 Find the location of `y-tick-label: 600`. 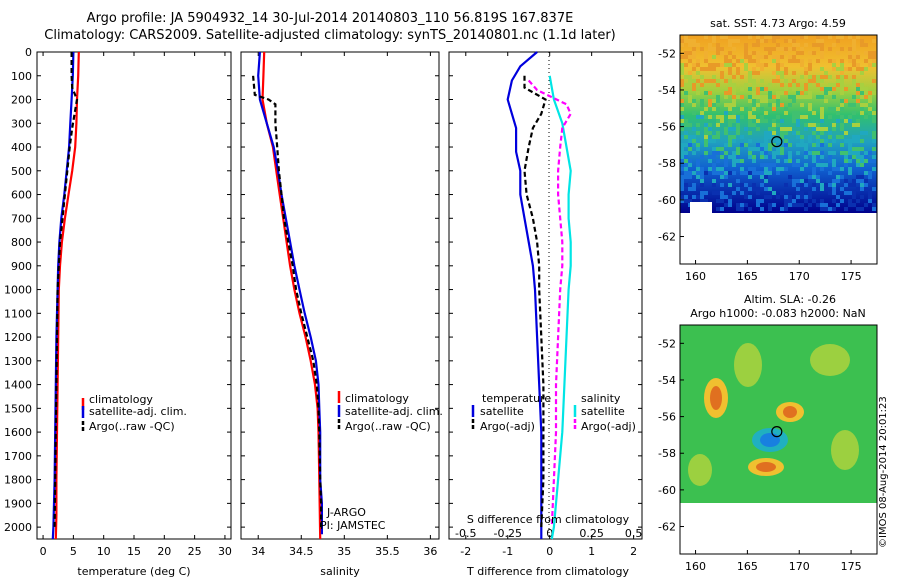

y-tick-label: 600 is located at coordinates (21, 195).